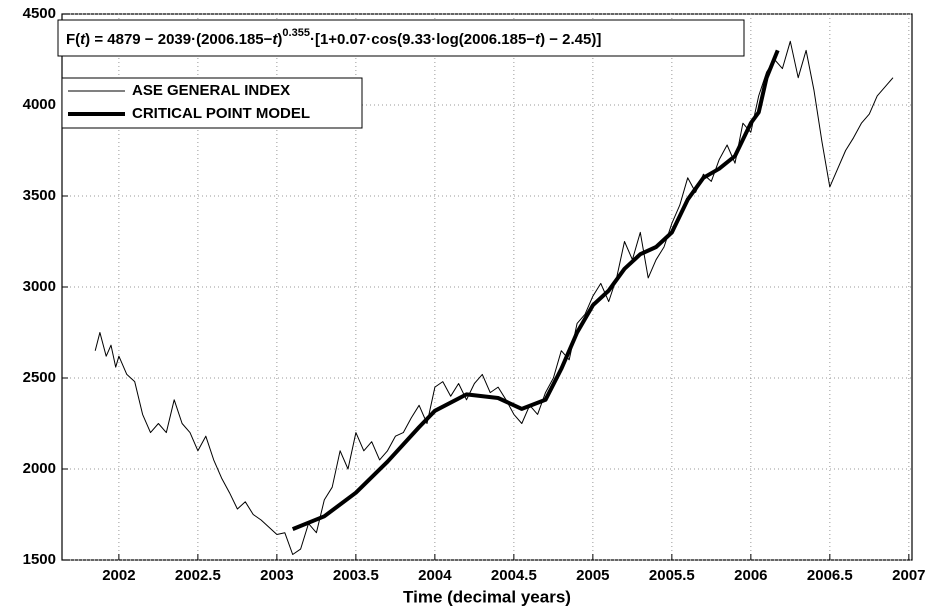 Image resolution: width=937 pixels, height=611 pixels. I want to click on annotation-part: ·[1+0.07·cos(9.33·log(2006.185−, so click(422, 39).